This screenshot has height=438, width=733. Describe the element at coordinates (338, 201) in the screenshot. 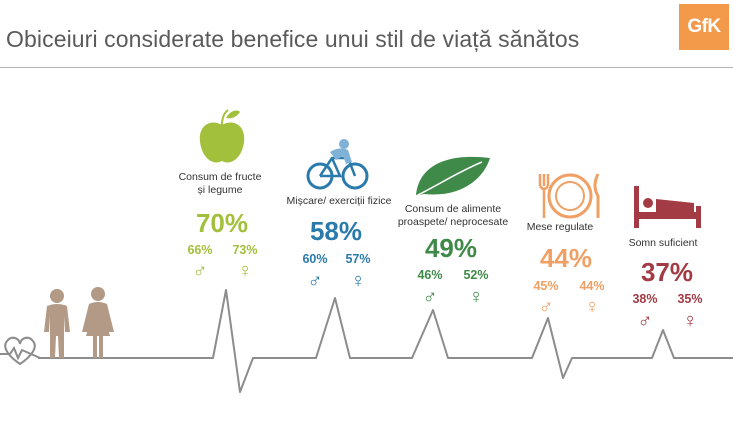

I see `category-label: Mișcare/ exerciții fizice` at that location.